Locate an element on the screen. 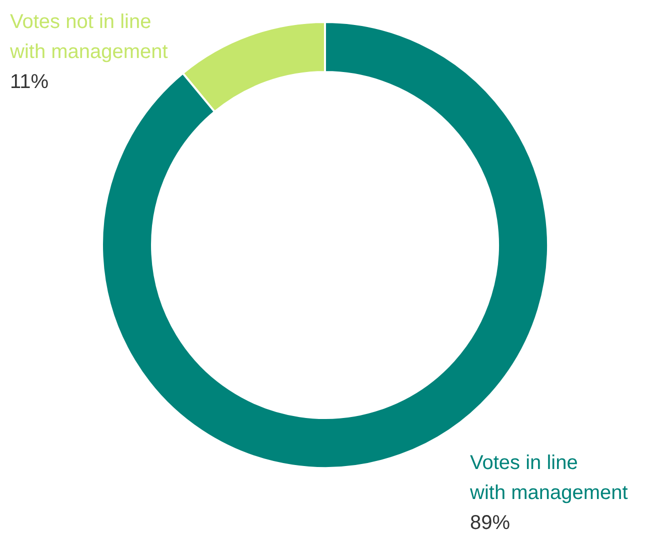  data-label: 89% is located at coordinates (490, 523).